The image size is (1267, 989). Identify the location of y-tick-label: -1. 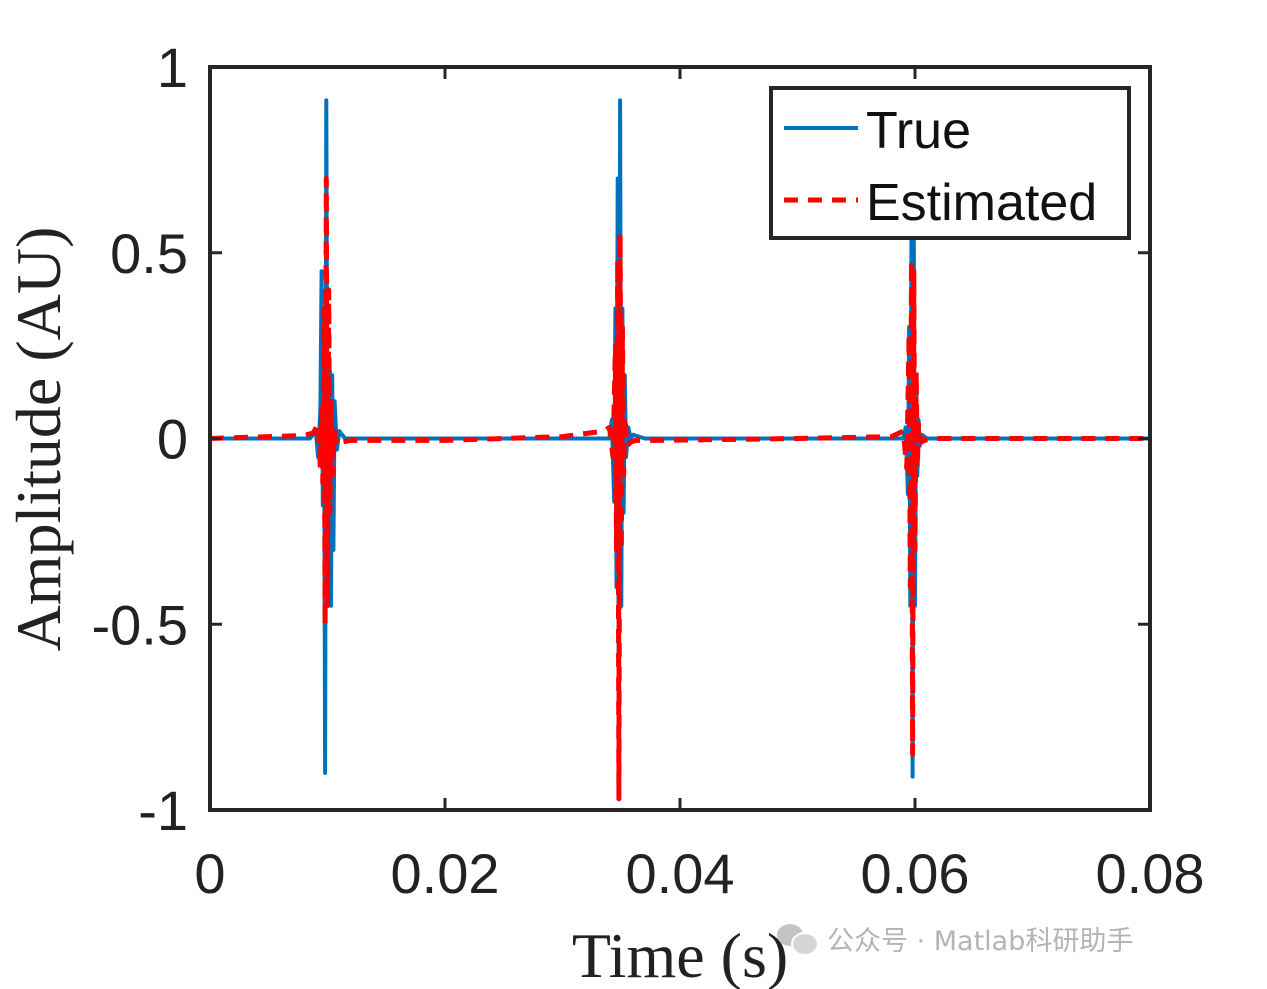
(163, 810).